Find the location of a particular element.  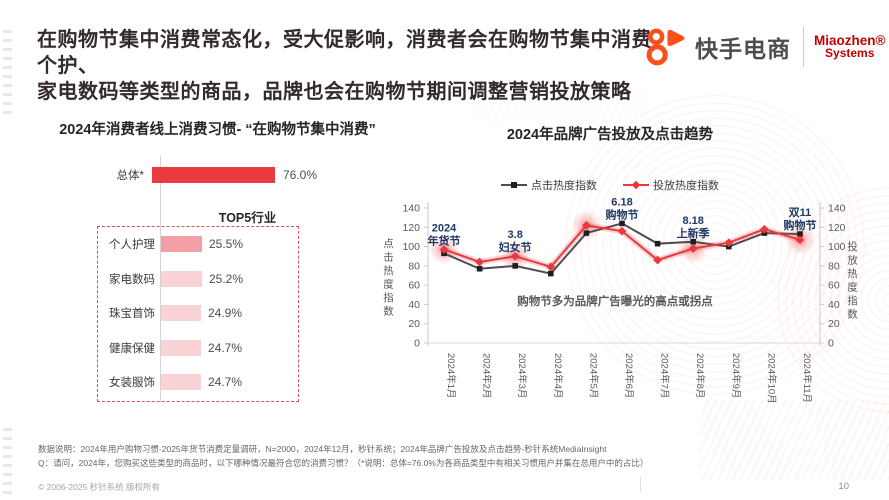

legend-item: 点击热度指数 is located at coordinates (549, 185).